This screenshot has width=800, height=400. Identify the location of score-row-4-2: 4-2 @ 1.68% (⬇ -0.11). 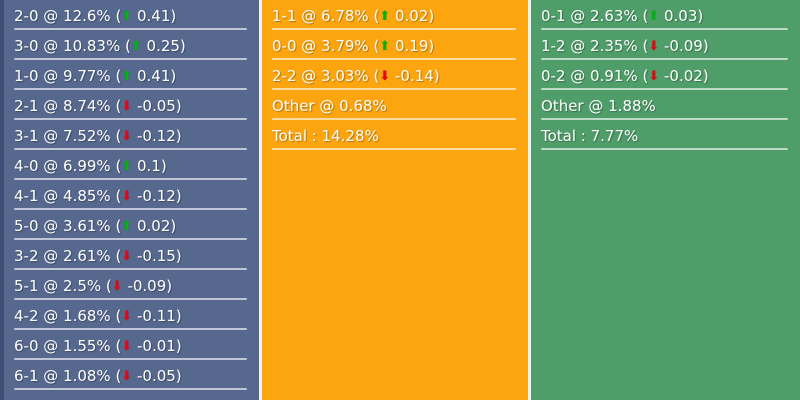
(131, 316).